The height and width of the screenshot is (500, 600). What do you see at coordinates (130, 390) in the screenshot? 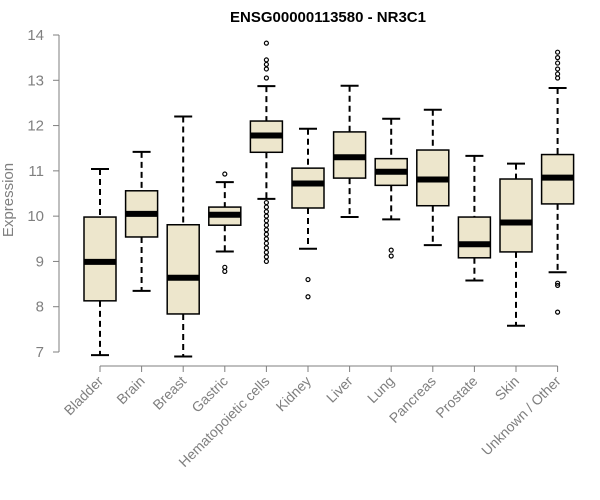
I see `x-tick-label: Brain` at bounding box center [130, 390].